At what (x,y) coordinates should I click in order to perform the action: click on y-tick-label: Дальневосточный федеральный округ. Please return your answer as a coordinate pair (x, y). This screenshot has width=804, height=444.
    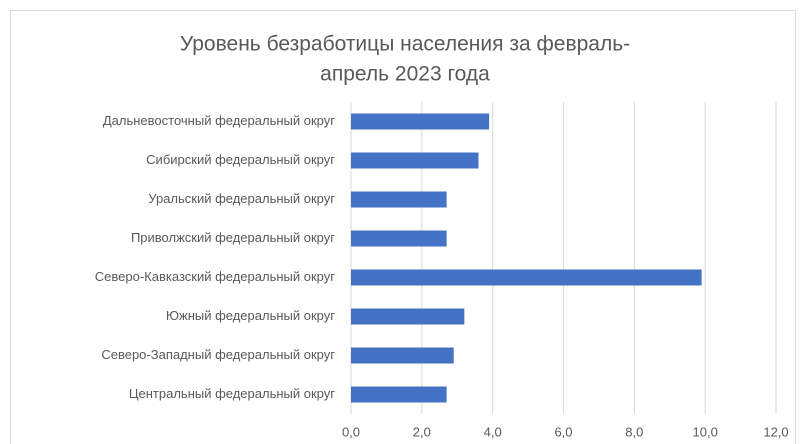
    Looking at the image, I should click on (219, 120).